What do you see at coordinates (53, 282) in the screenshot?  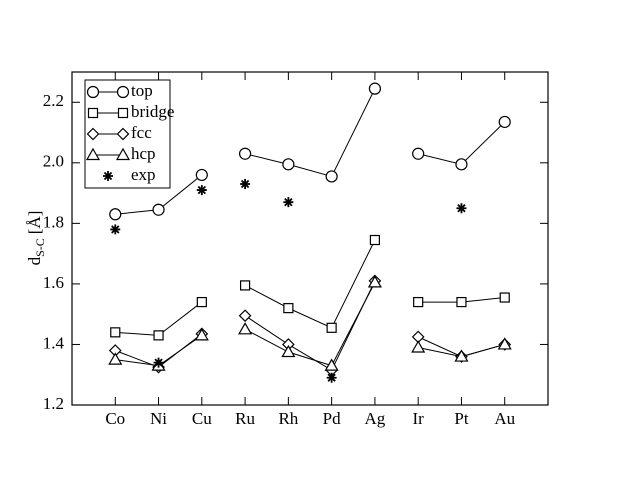 I see `y-tick-label: 1.6` at bounding box center [53, 282].